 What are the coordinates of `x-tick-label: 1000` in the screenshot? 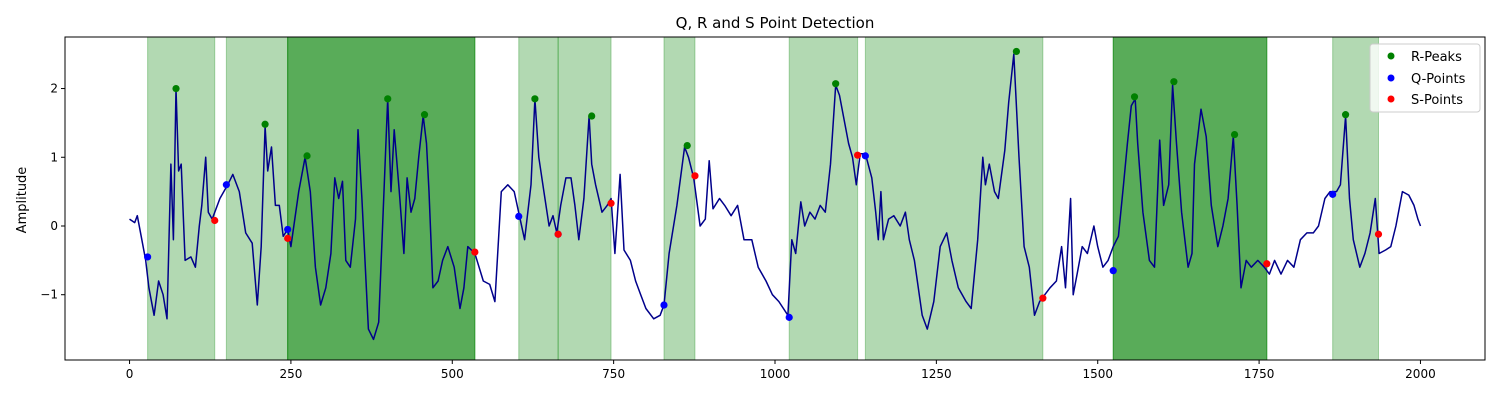 It's located at (775, 374).